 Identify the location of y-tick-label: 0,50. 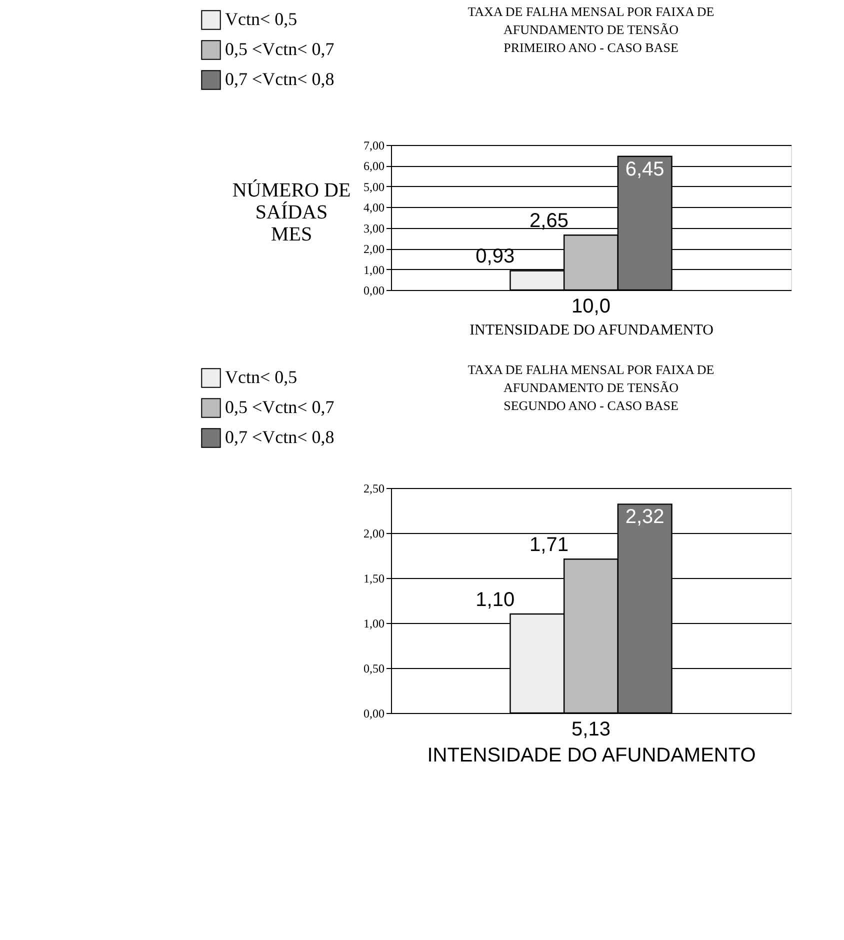
(374, 669).